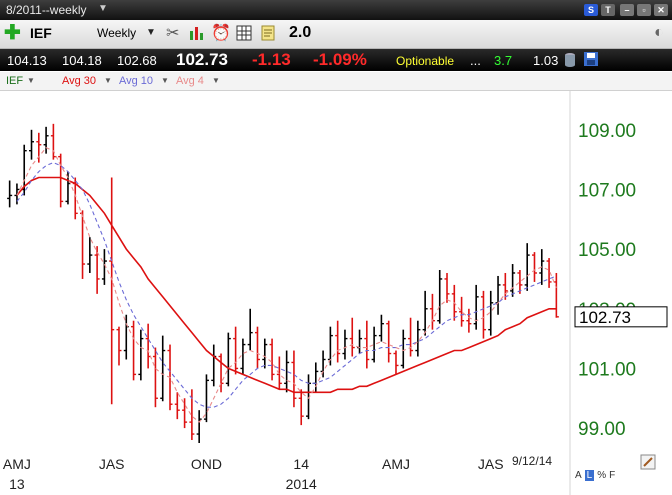 The width and height of the screenshot is (672, 495). I want to click on zoom-value: 2.0, so click(300, 32).